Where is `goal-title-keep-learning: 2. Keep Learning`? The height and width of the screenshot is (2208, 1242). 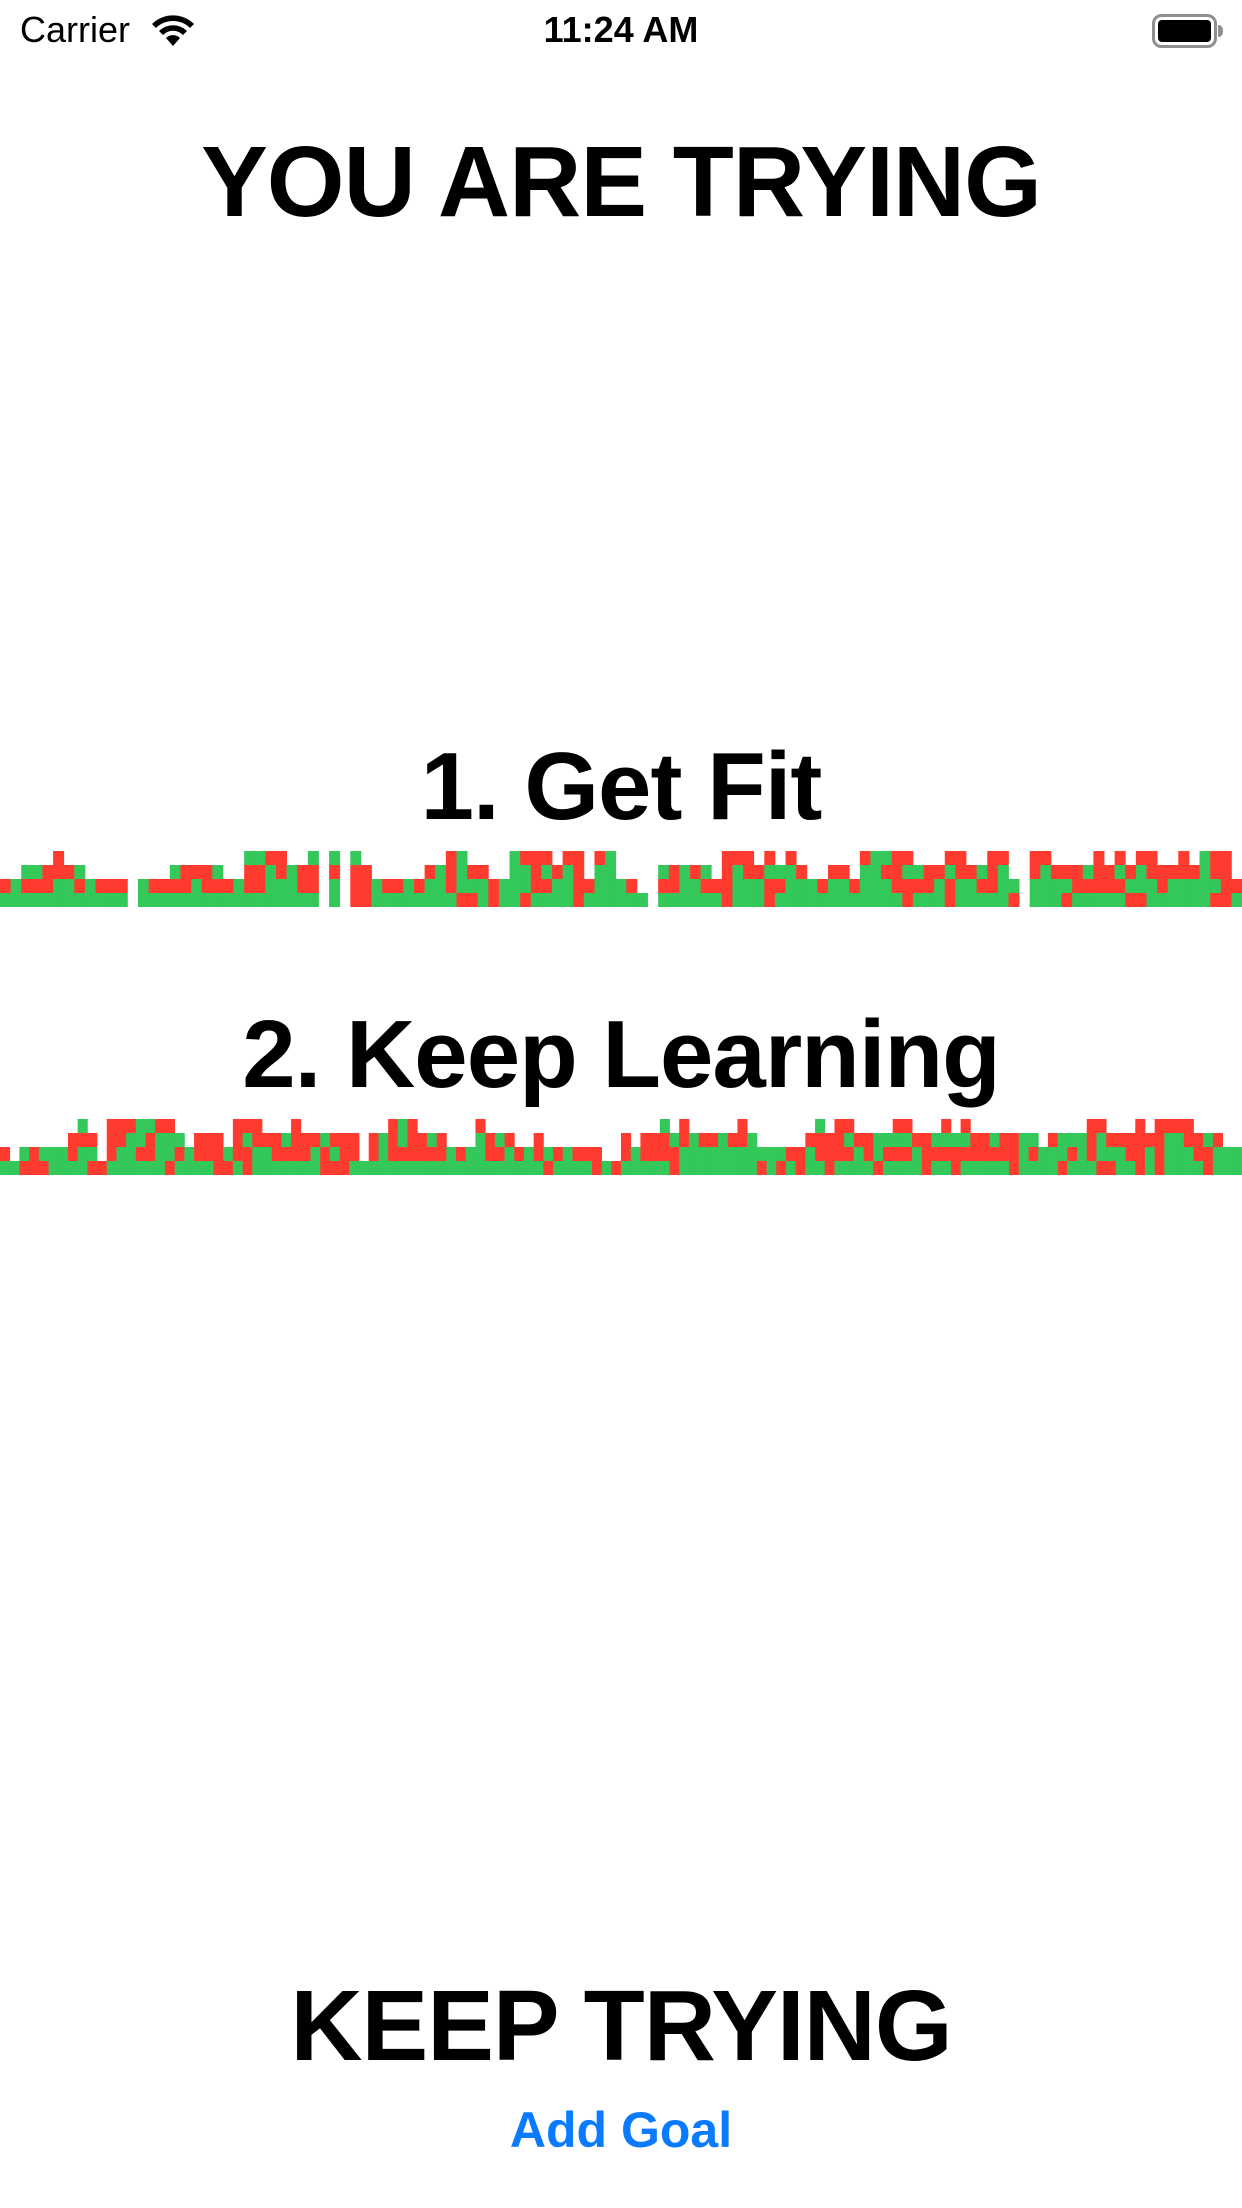 goal-title-keep-learning: 2. Keep Learning is located at coordinates (621, 1055).